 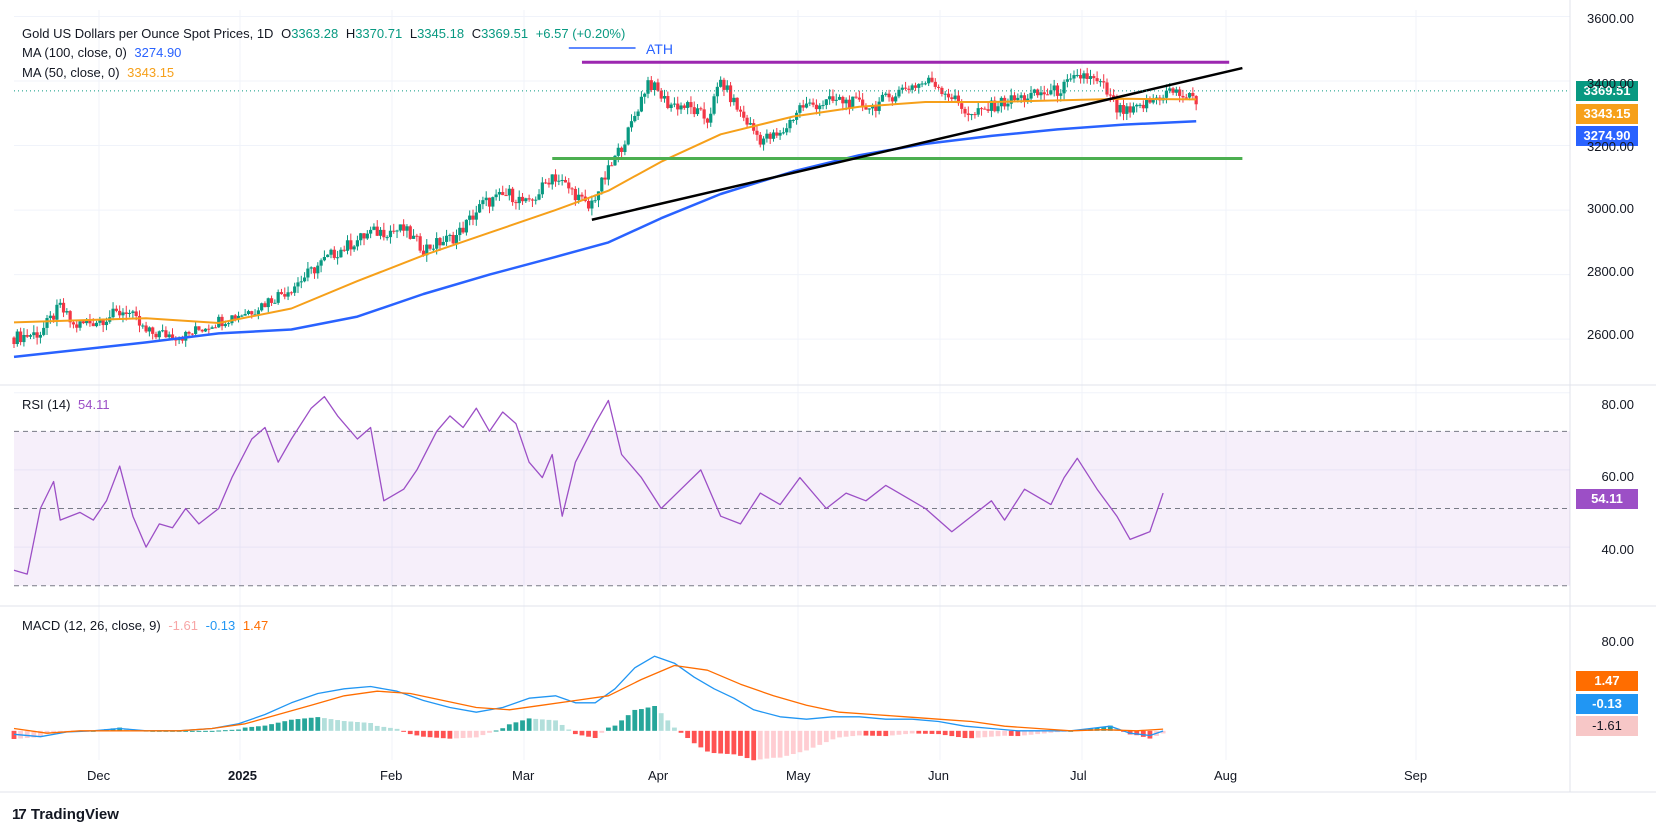 What do you see at coordinates (588, 708) in the screenshot?
I see `macd-pane` at bounding box center [588, 708].